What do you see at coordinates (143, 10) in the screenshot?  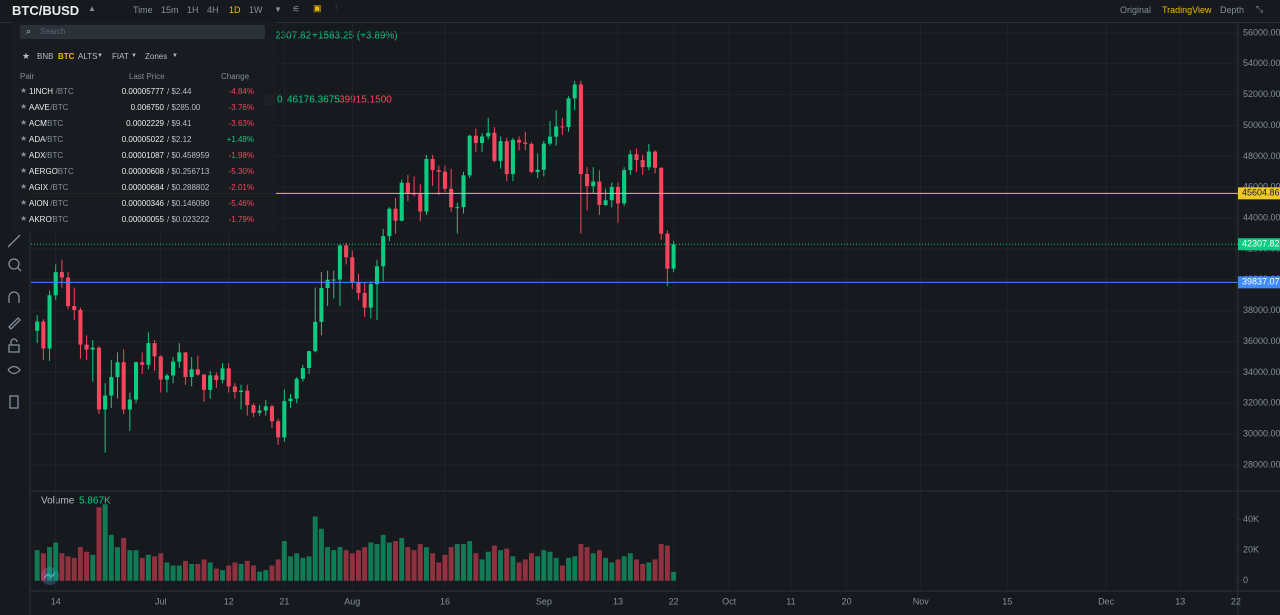 I see `interval: Time` at bounding box center [143, 10].